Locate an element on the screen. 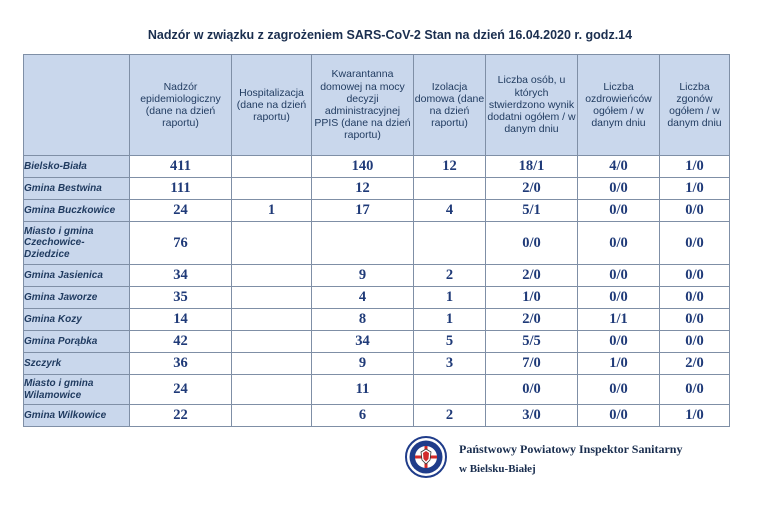 The width and height of the screenshot is (780, 510). cell-nadzor: 42 is located at coordinates (180, 341).